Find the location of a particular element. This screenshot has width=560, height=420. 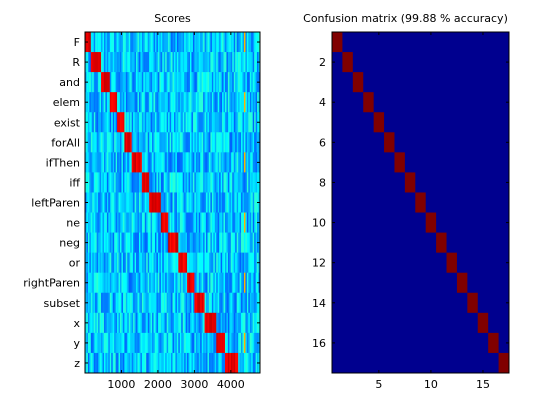

confusion-diagonal-cell is located at coordinates (451, 262).